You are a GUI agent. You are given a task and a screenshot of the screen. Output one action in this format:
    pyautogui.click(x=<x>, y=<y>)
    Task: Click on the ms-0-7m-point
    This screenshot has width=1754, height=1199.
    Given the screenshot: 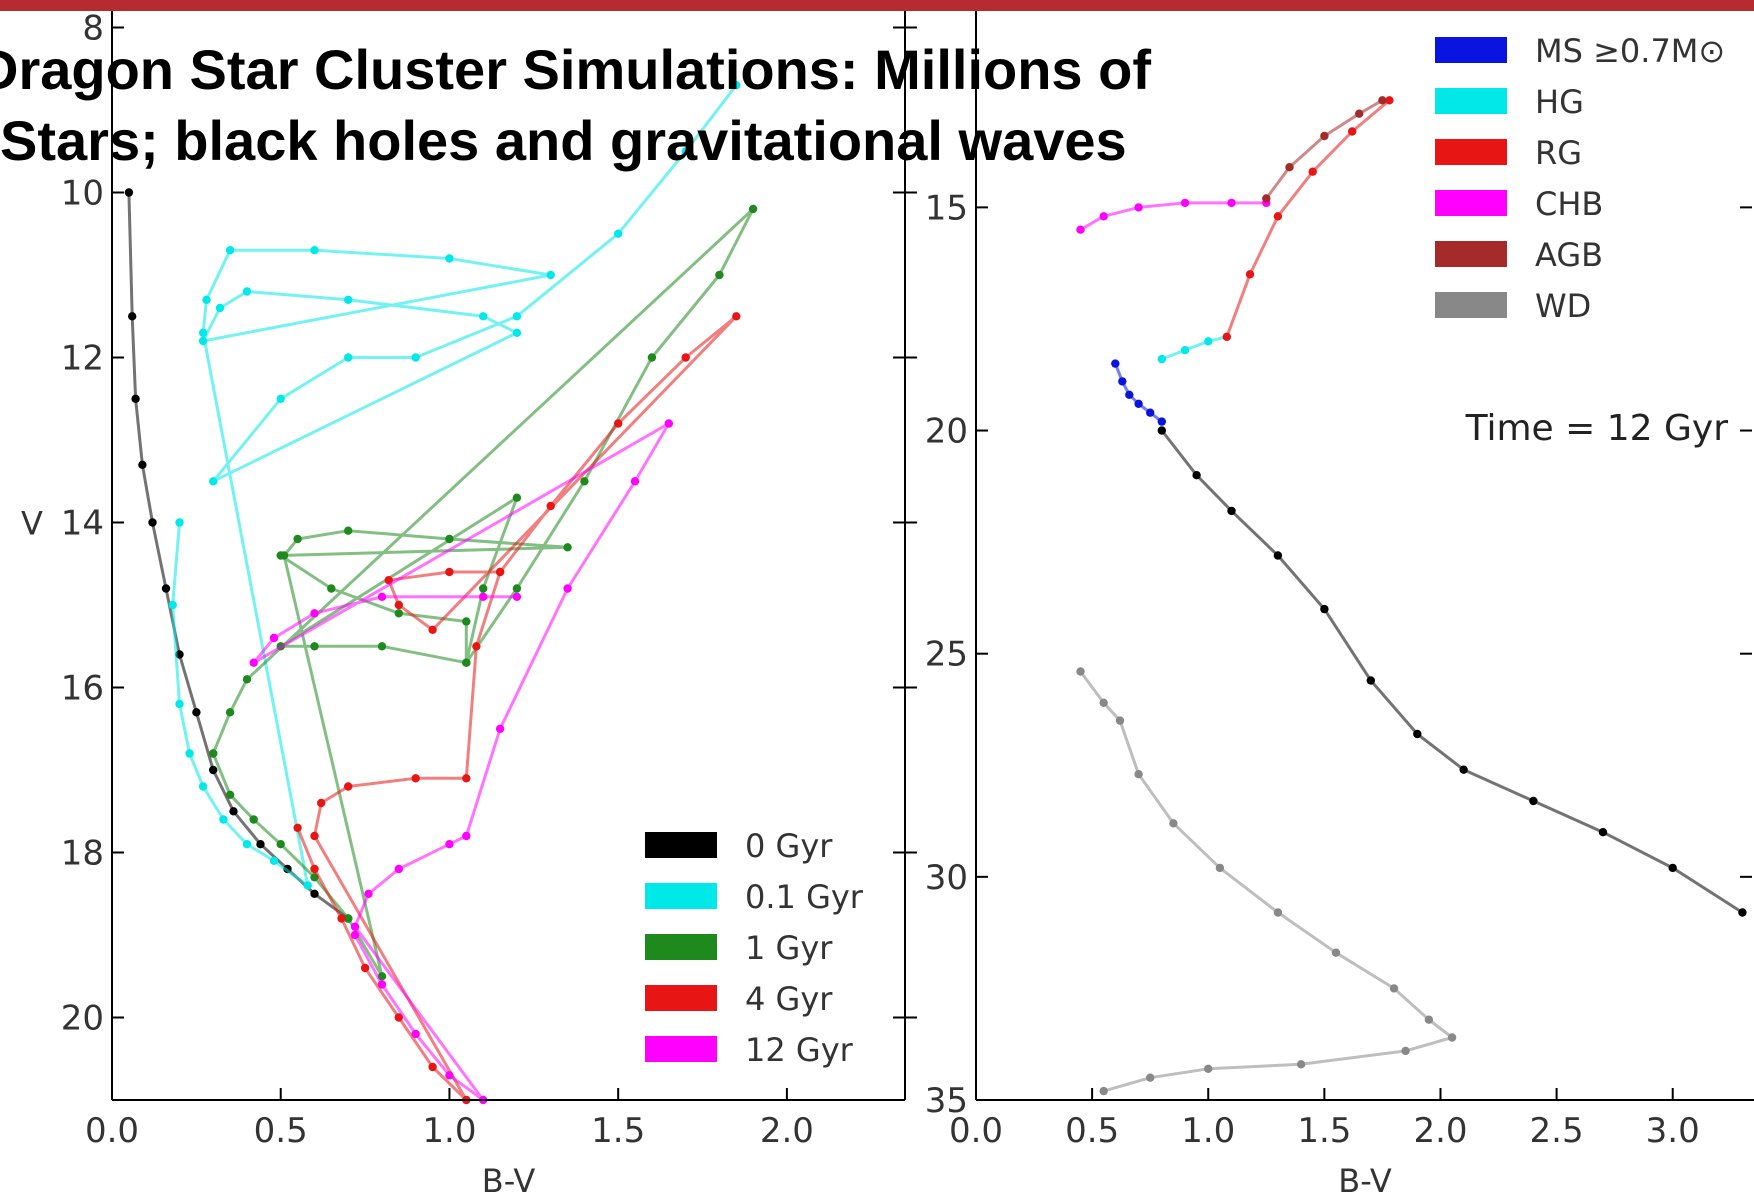 What is the action you would take?
    pyautogui.click(x=1162, y=421)
    